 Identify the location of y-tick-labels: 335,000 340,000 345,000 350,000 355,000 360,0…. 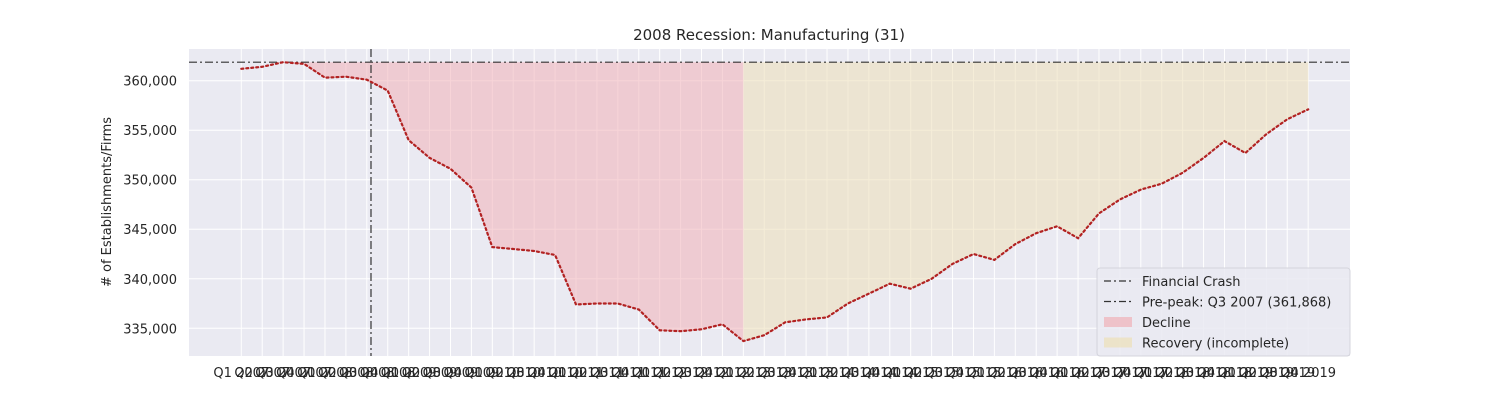
(150, 206).